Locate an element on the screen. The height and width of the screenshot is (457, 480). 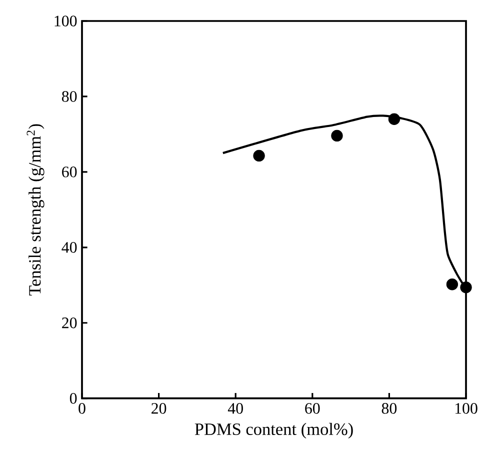
x-axis-title: PDMS content (mol%) is located at coordinates (273, 430).